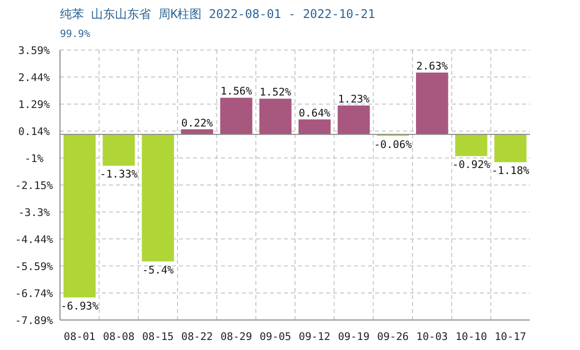  I want to click on x-tick-label: 09-19, so click(354, 337).